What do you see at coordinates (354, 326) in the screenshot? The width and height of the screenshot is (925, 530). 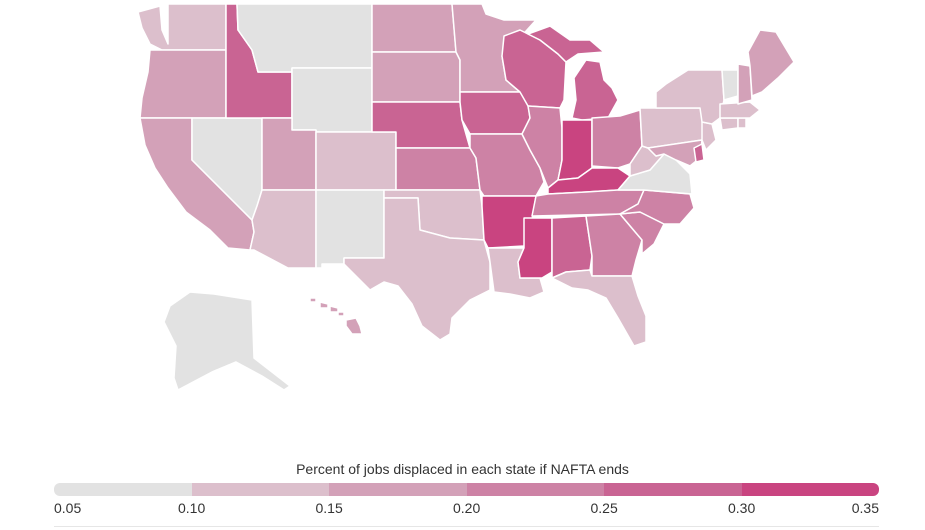 I see `state-hi` at bounding box center [354, 326].